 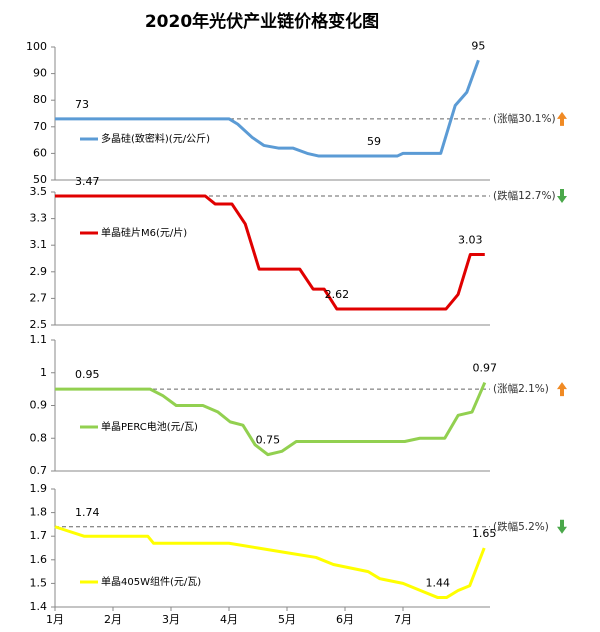 I want to click on reference-note: (涨幅30.1%), so click(x=524, y=118).